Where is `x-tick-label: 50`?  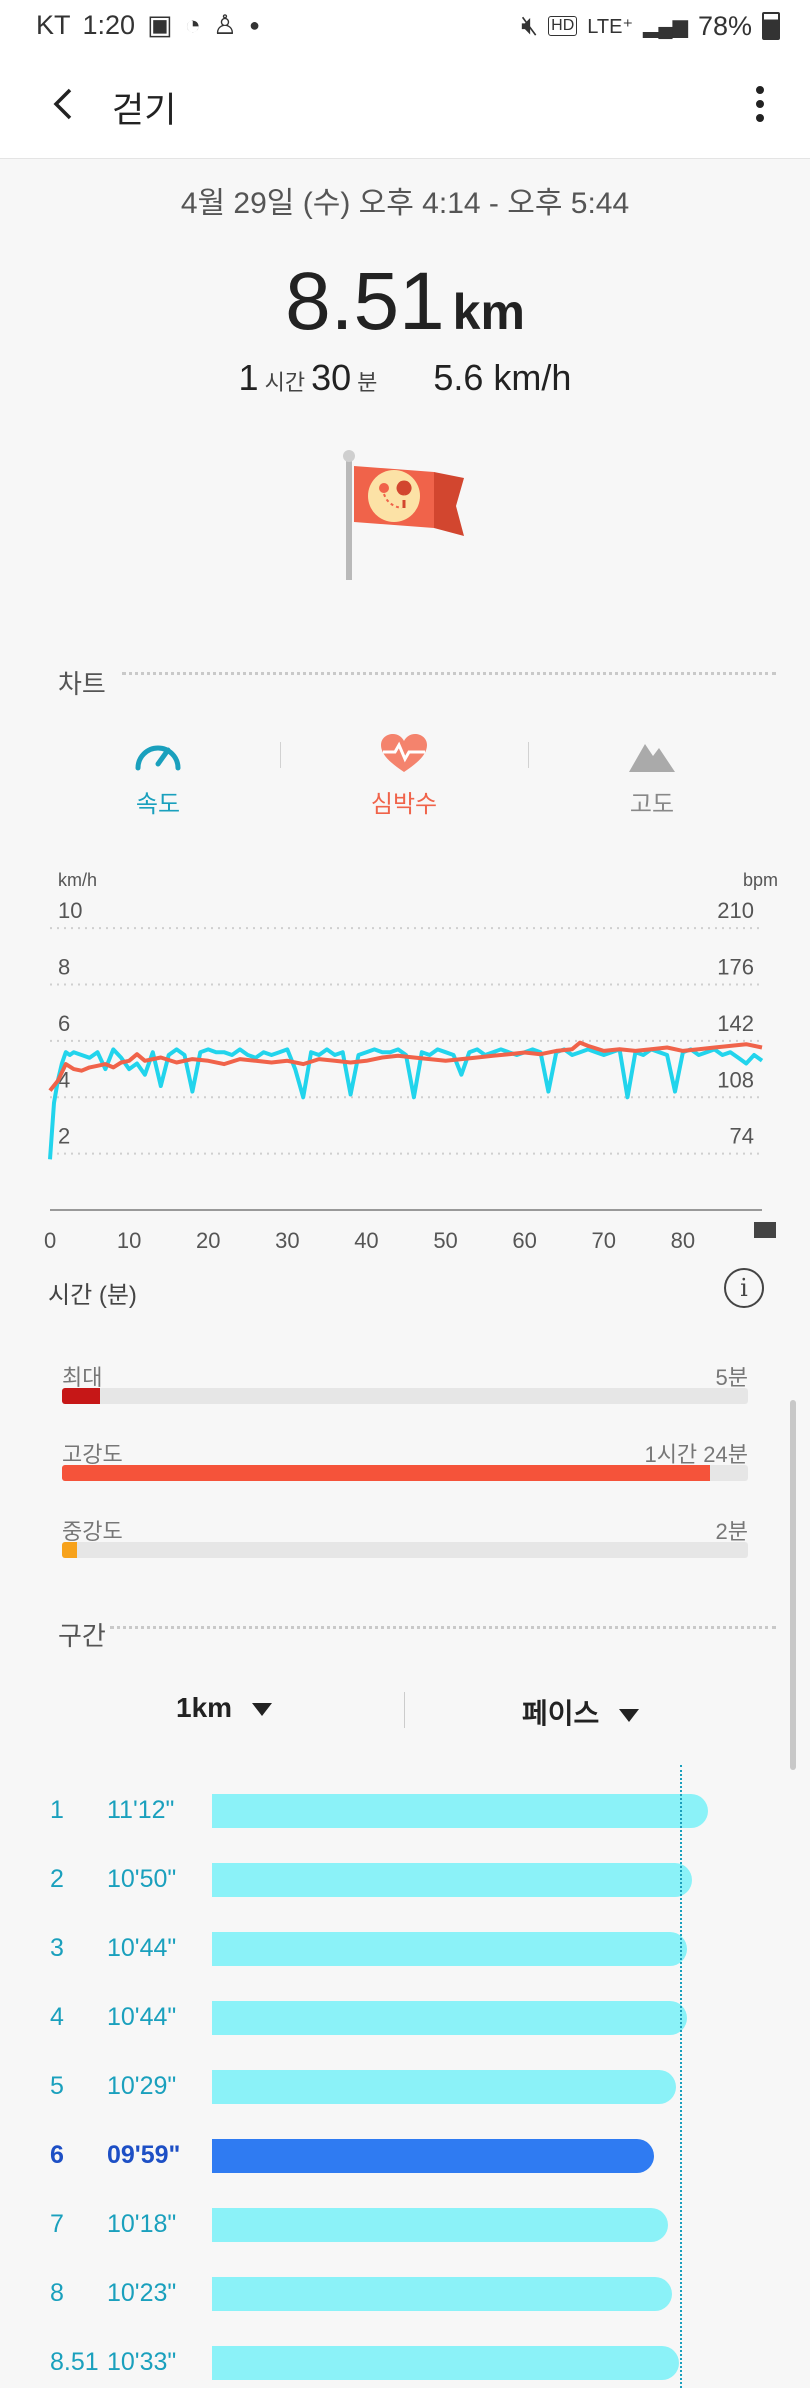 x-tick-label: 50 is located at coordinates (445, 1240).